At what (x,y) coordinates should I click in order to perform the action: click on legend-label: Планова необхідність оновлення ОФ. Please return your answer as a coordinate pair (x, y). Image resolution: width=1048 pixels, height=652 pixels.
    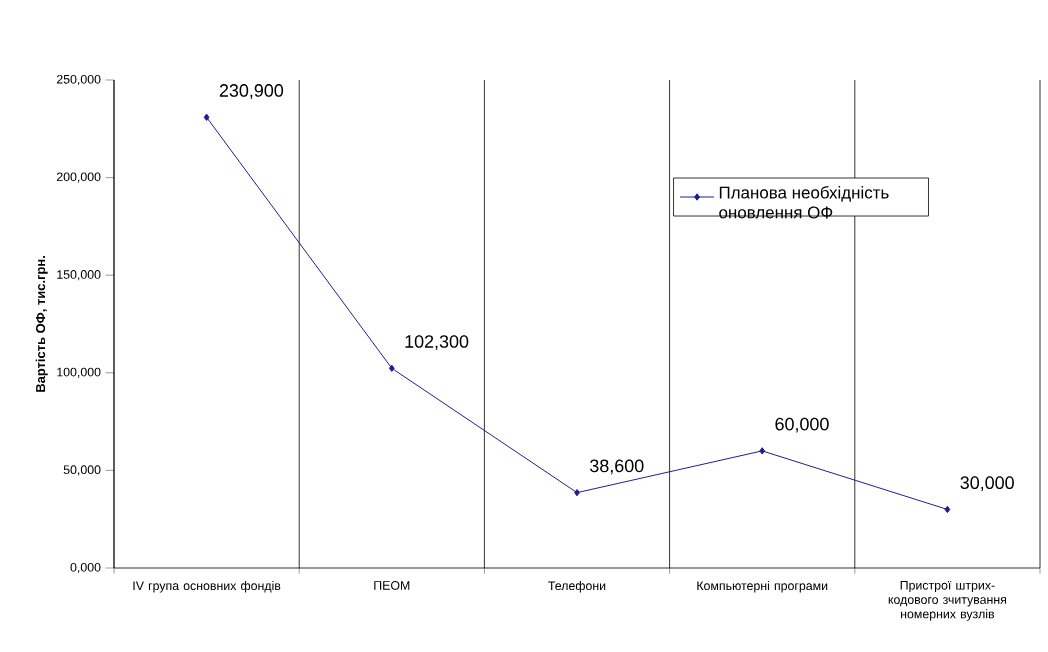
    Looking at the image, I should click on (804, 202).